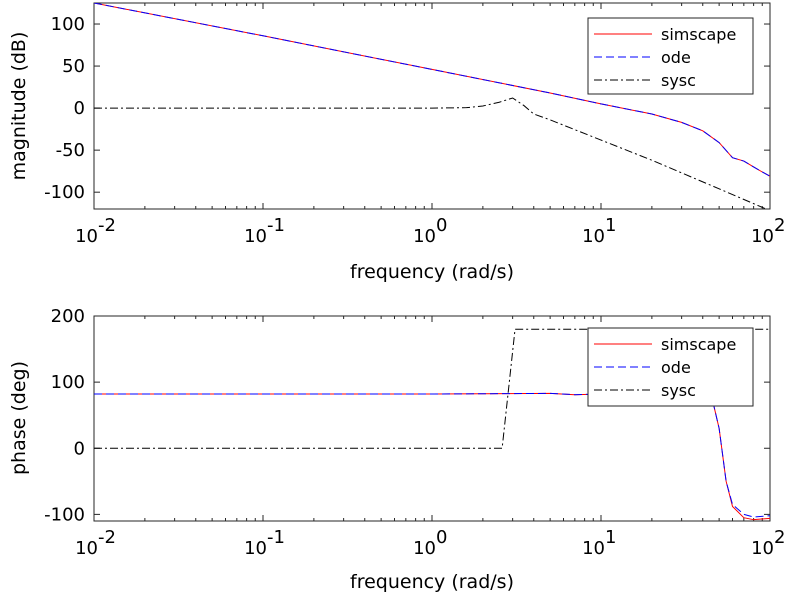 This screenshot has height=598, width=790. Describe the element at coordinates (70, 150) in the screenshot. I see `y-tick-label: -50` at that location.